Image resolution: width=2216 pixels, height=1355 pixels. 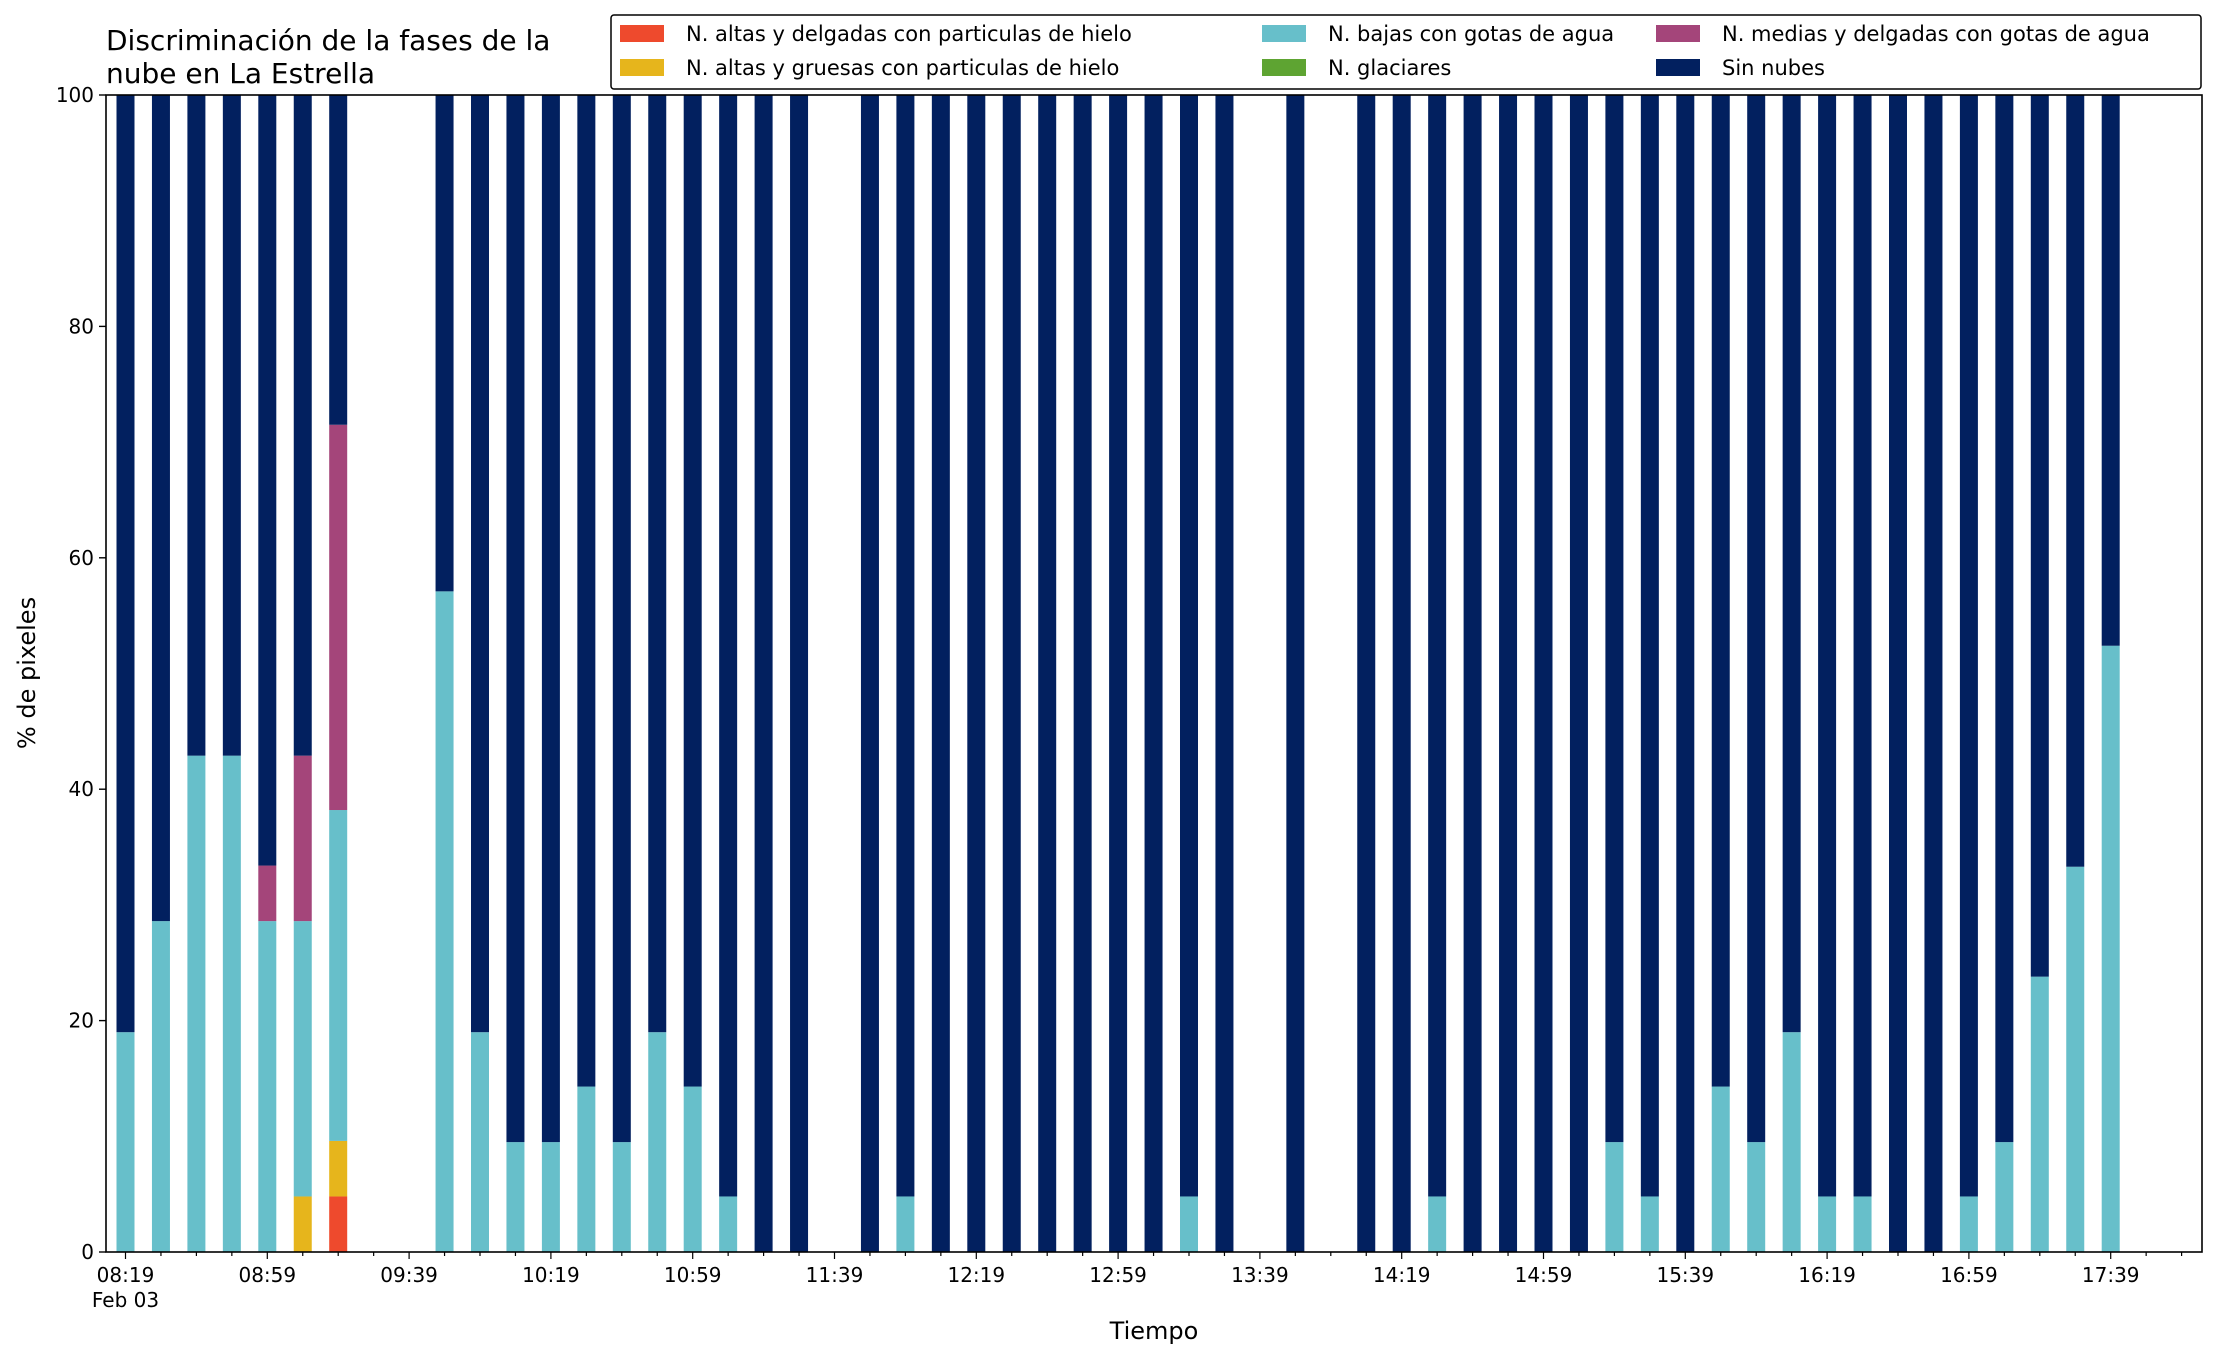 I want to click on x-tick-label: 09:39, so click(x=409, y=1275).